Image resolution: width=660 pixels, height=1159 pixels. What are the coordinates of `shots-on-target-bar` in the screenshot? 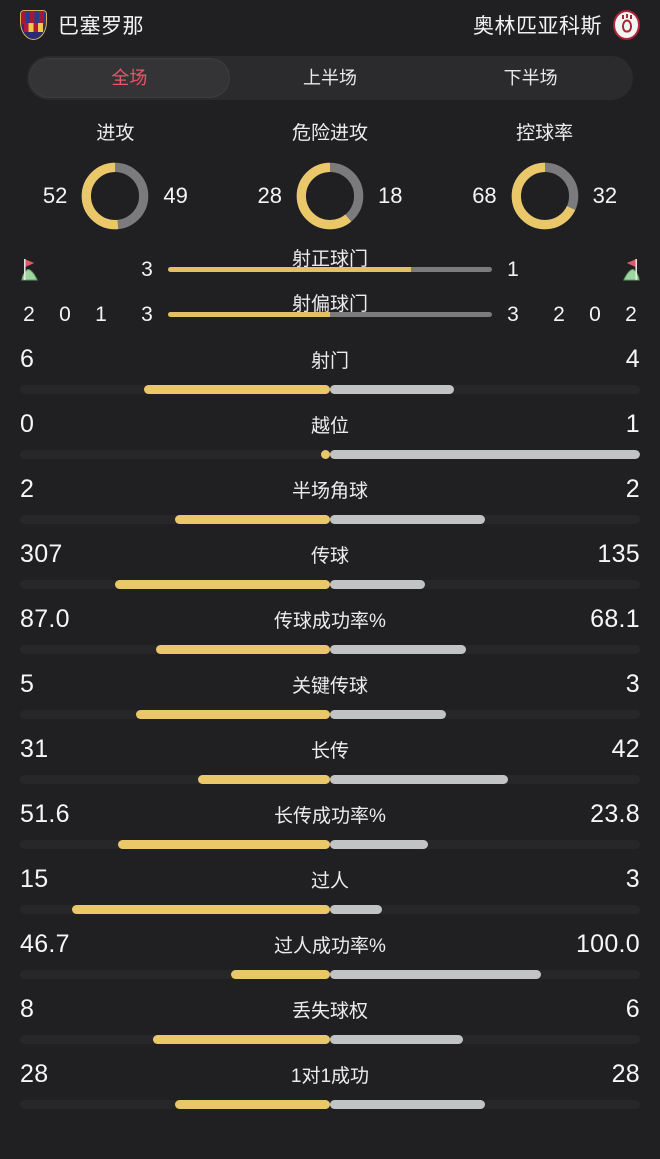 It's located at (330, 269).